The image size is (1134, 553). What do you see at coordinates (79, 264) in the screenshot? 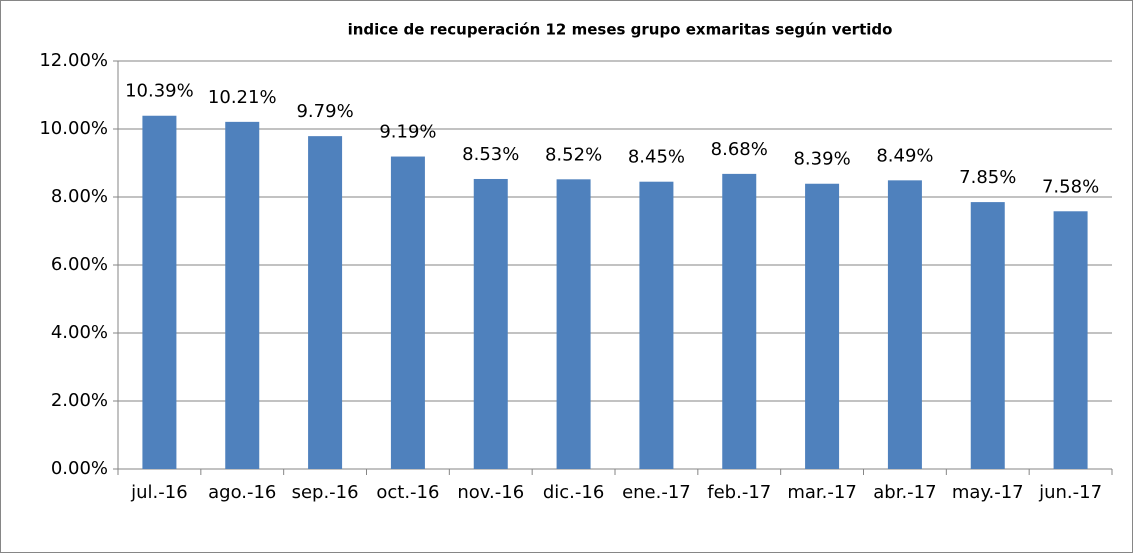
I see `y-tick-label: 6.00%` at bounding box center [79, 264].